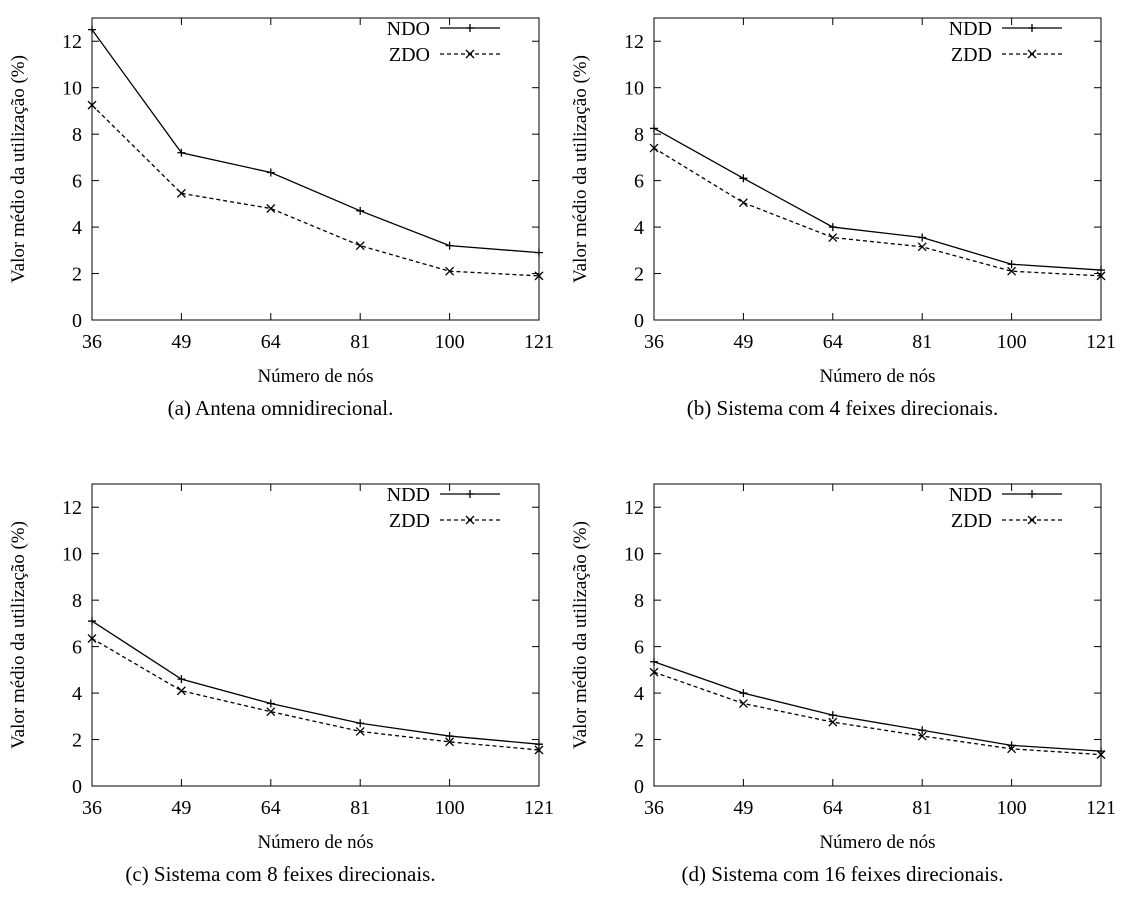 The height and width of the screenshot is (915, 1123). What do you see at coordinates (408, 29) in the screenshot?
I see `legend-label: NDO` at bounding box center [408, 29].